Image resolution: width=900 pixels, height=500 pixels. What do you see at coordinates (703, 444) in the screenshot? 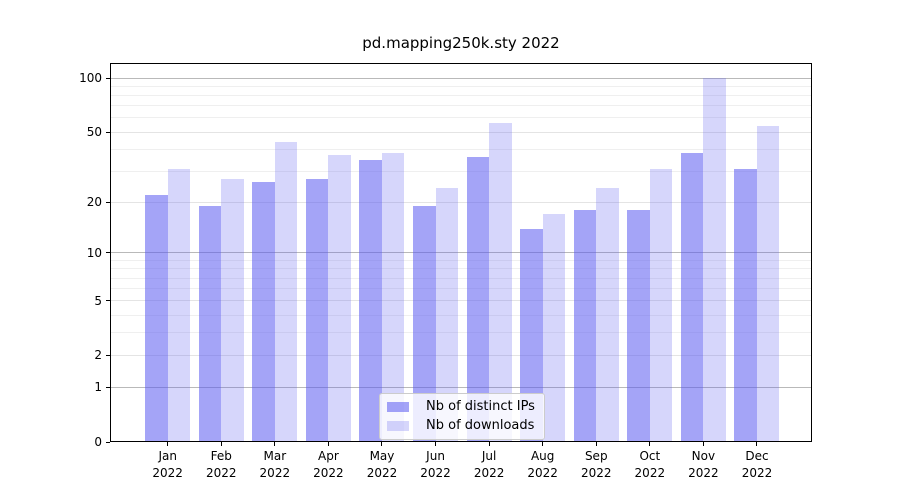
I see `x-tick-nov` at bounding box center [703, 444].